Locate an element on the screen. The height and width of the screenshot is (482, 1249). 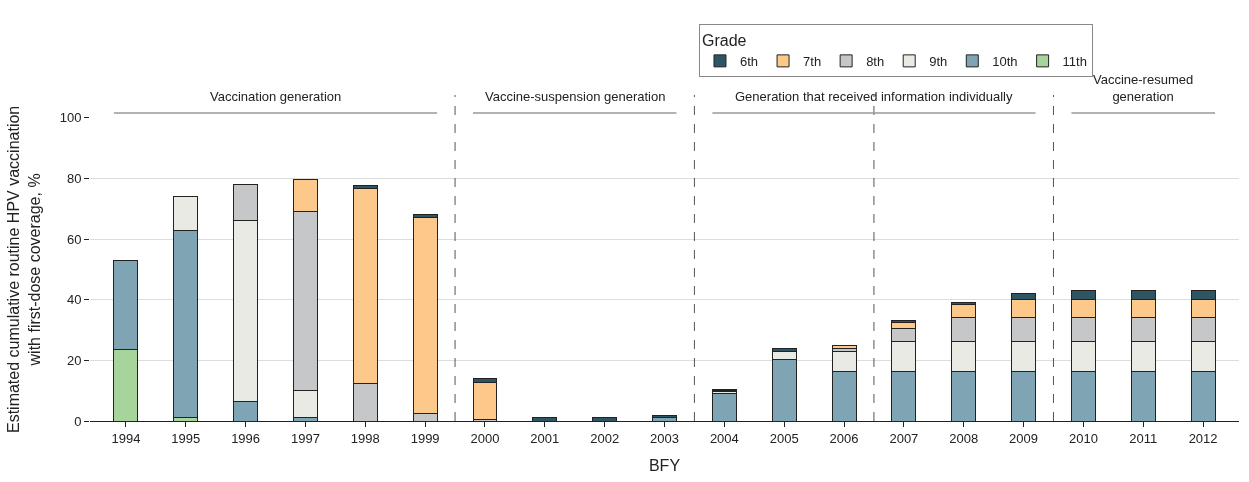
legend-label: 6th is located at coordinates (749, 61).